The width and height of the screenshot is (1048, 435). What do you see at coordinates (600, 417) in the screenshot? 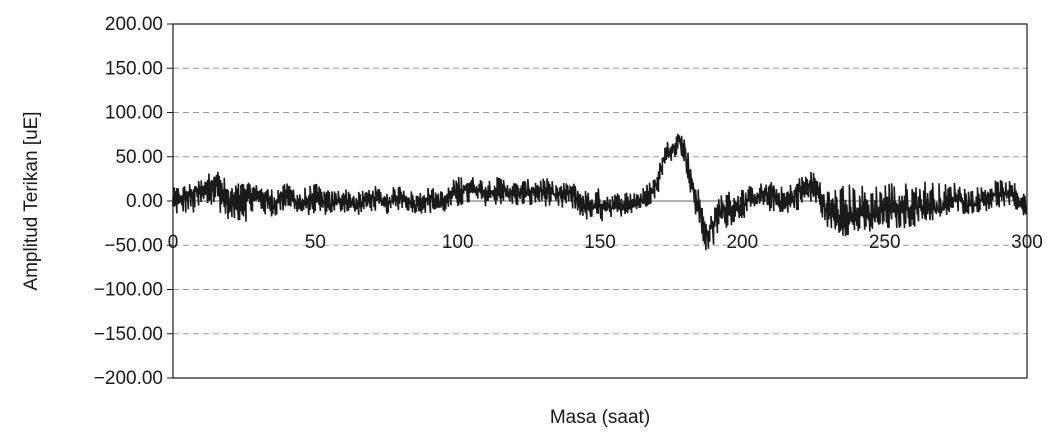
I see `x-axis-title: Masa (saat)` at bounding box center [600, 417].